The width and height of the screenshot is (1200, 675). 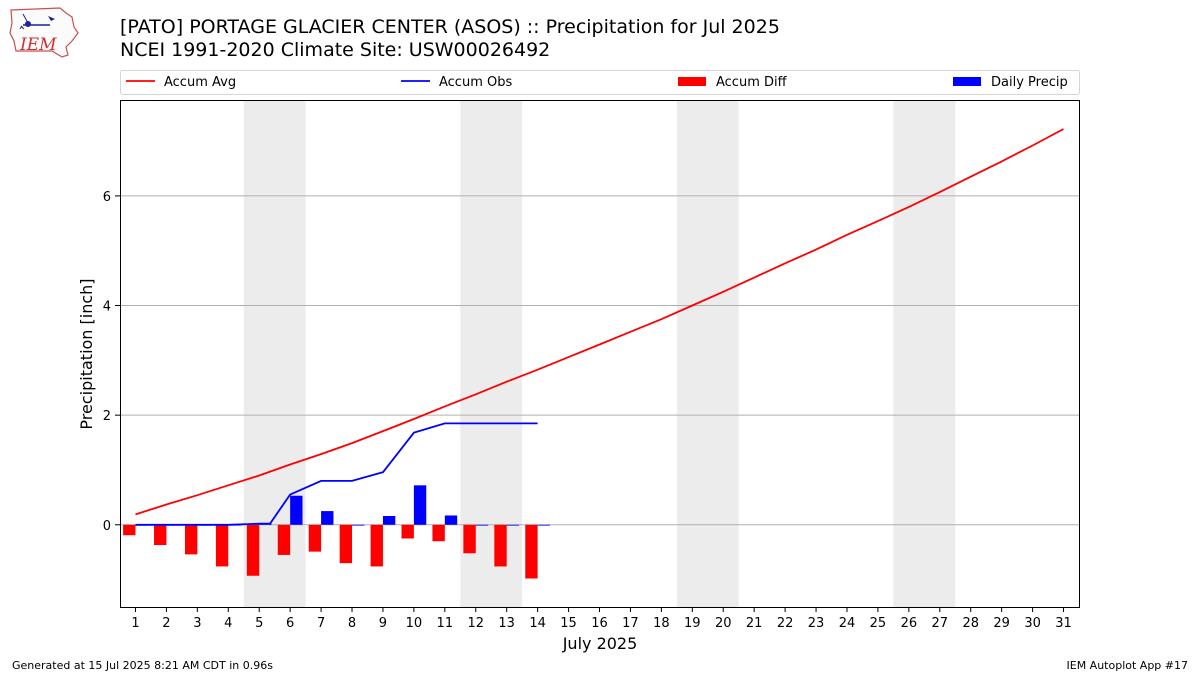 I want to click on x-tick-label: 12, so click(x=475, y=623).